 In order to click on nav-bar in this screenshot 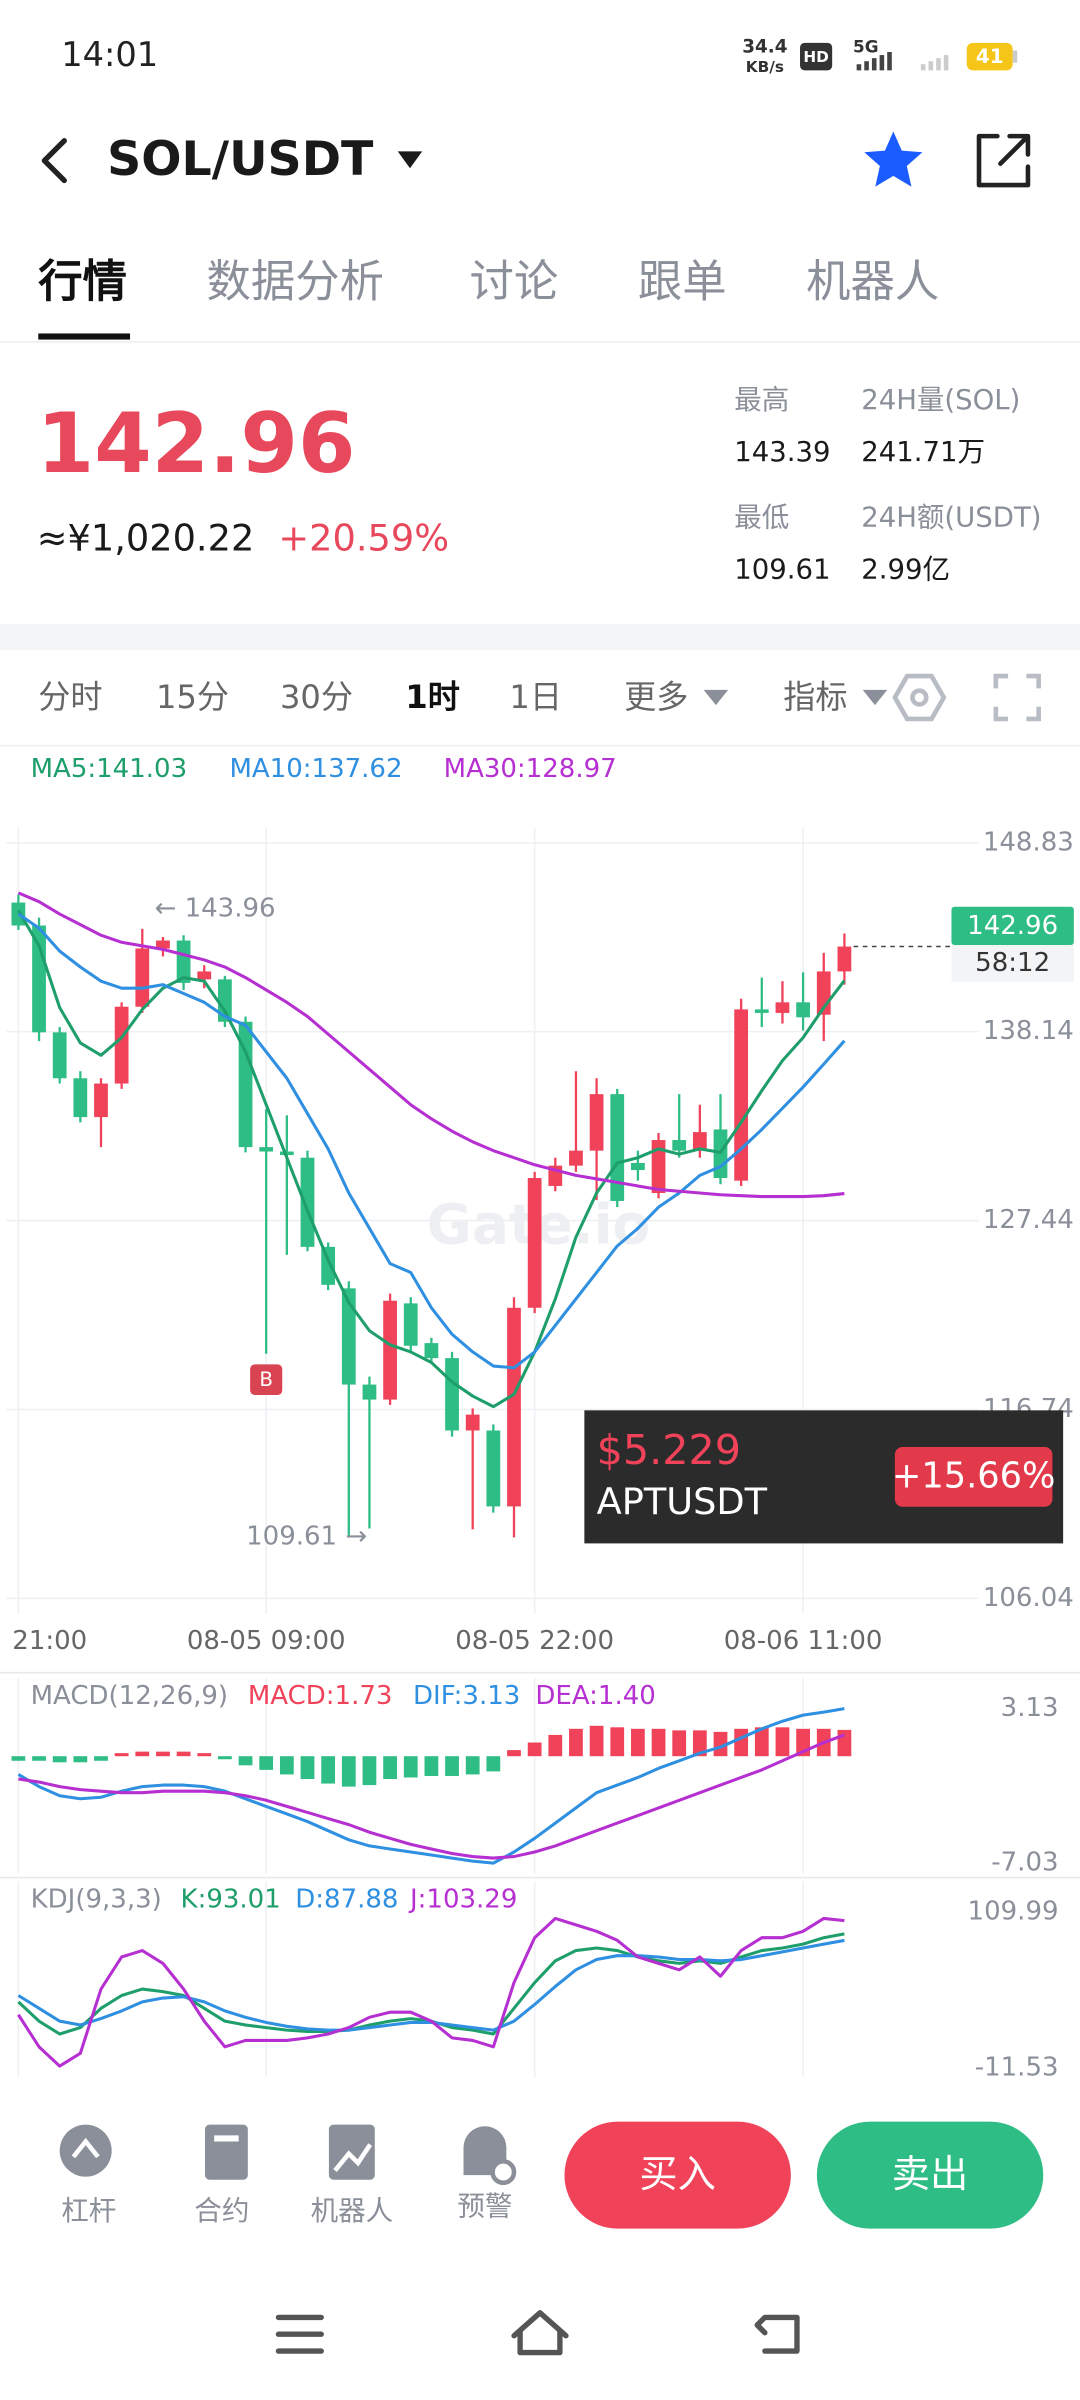, I will do `click(537, 2333)`.